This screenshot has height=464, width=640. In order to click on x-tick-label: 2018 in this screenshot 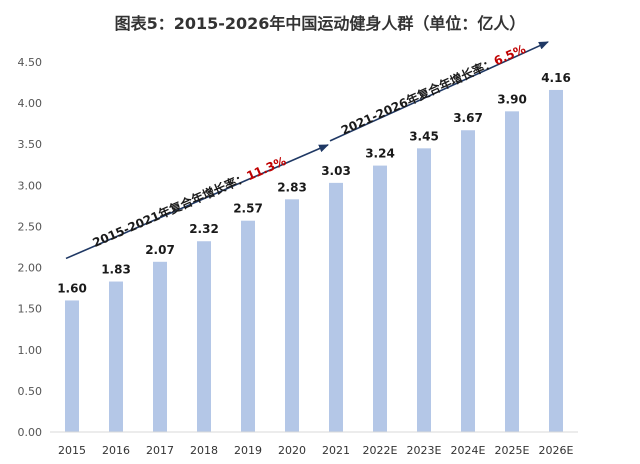, I will do `click(204, 450)`.